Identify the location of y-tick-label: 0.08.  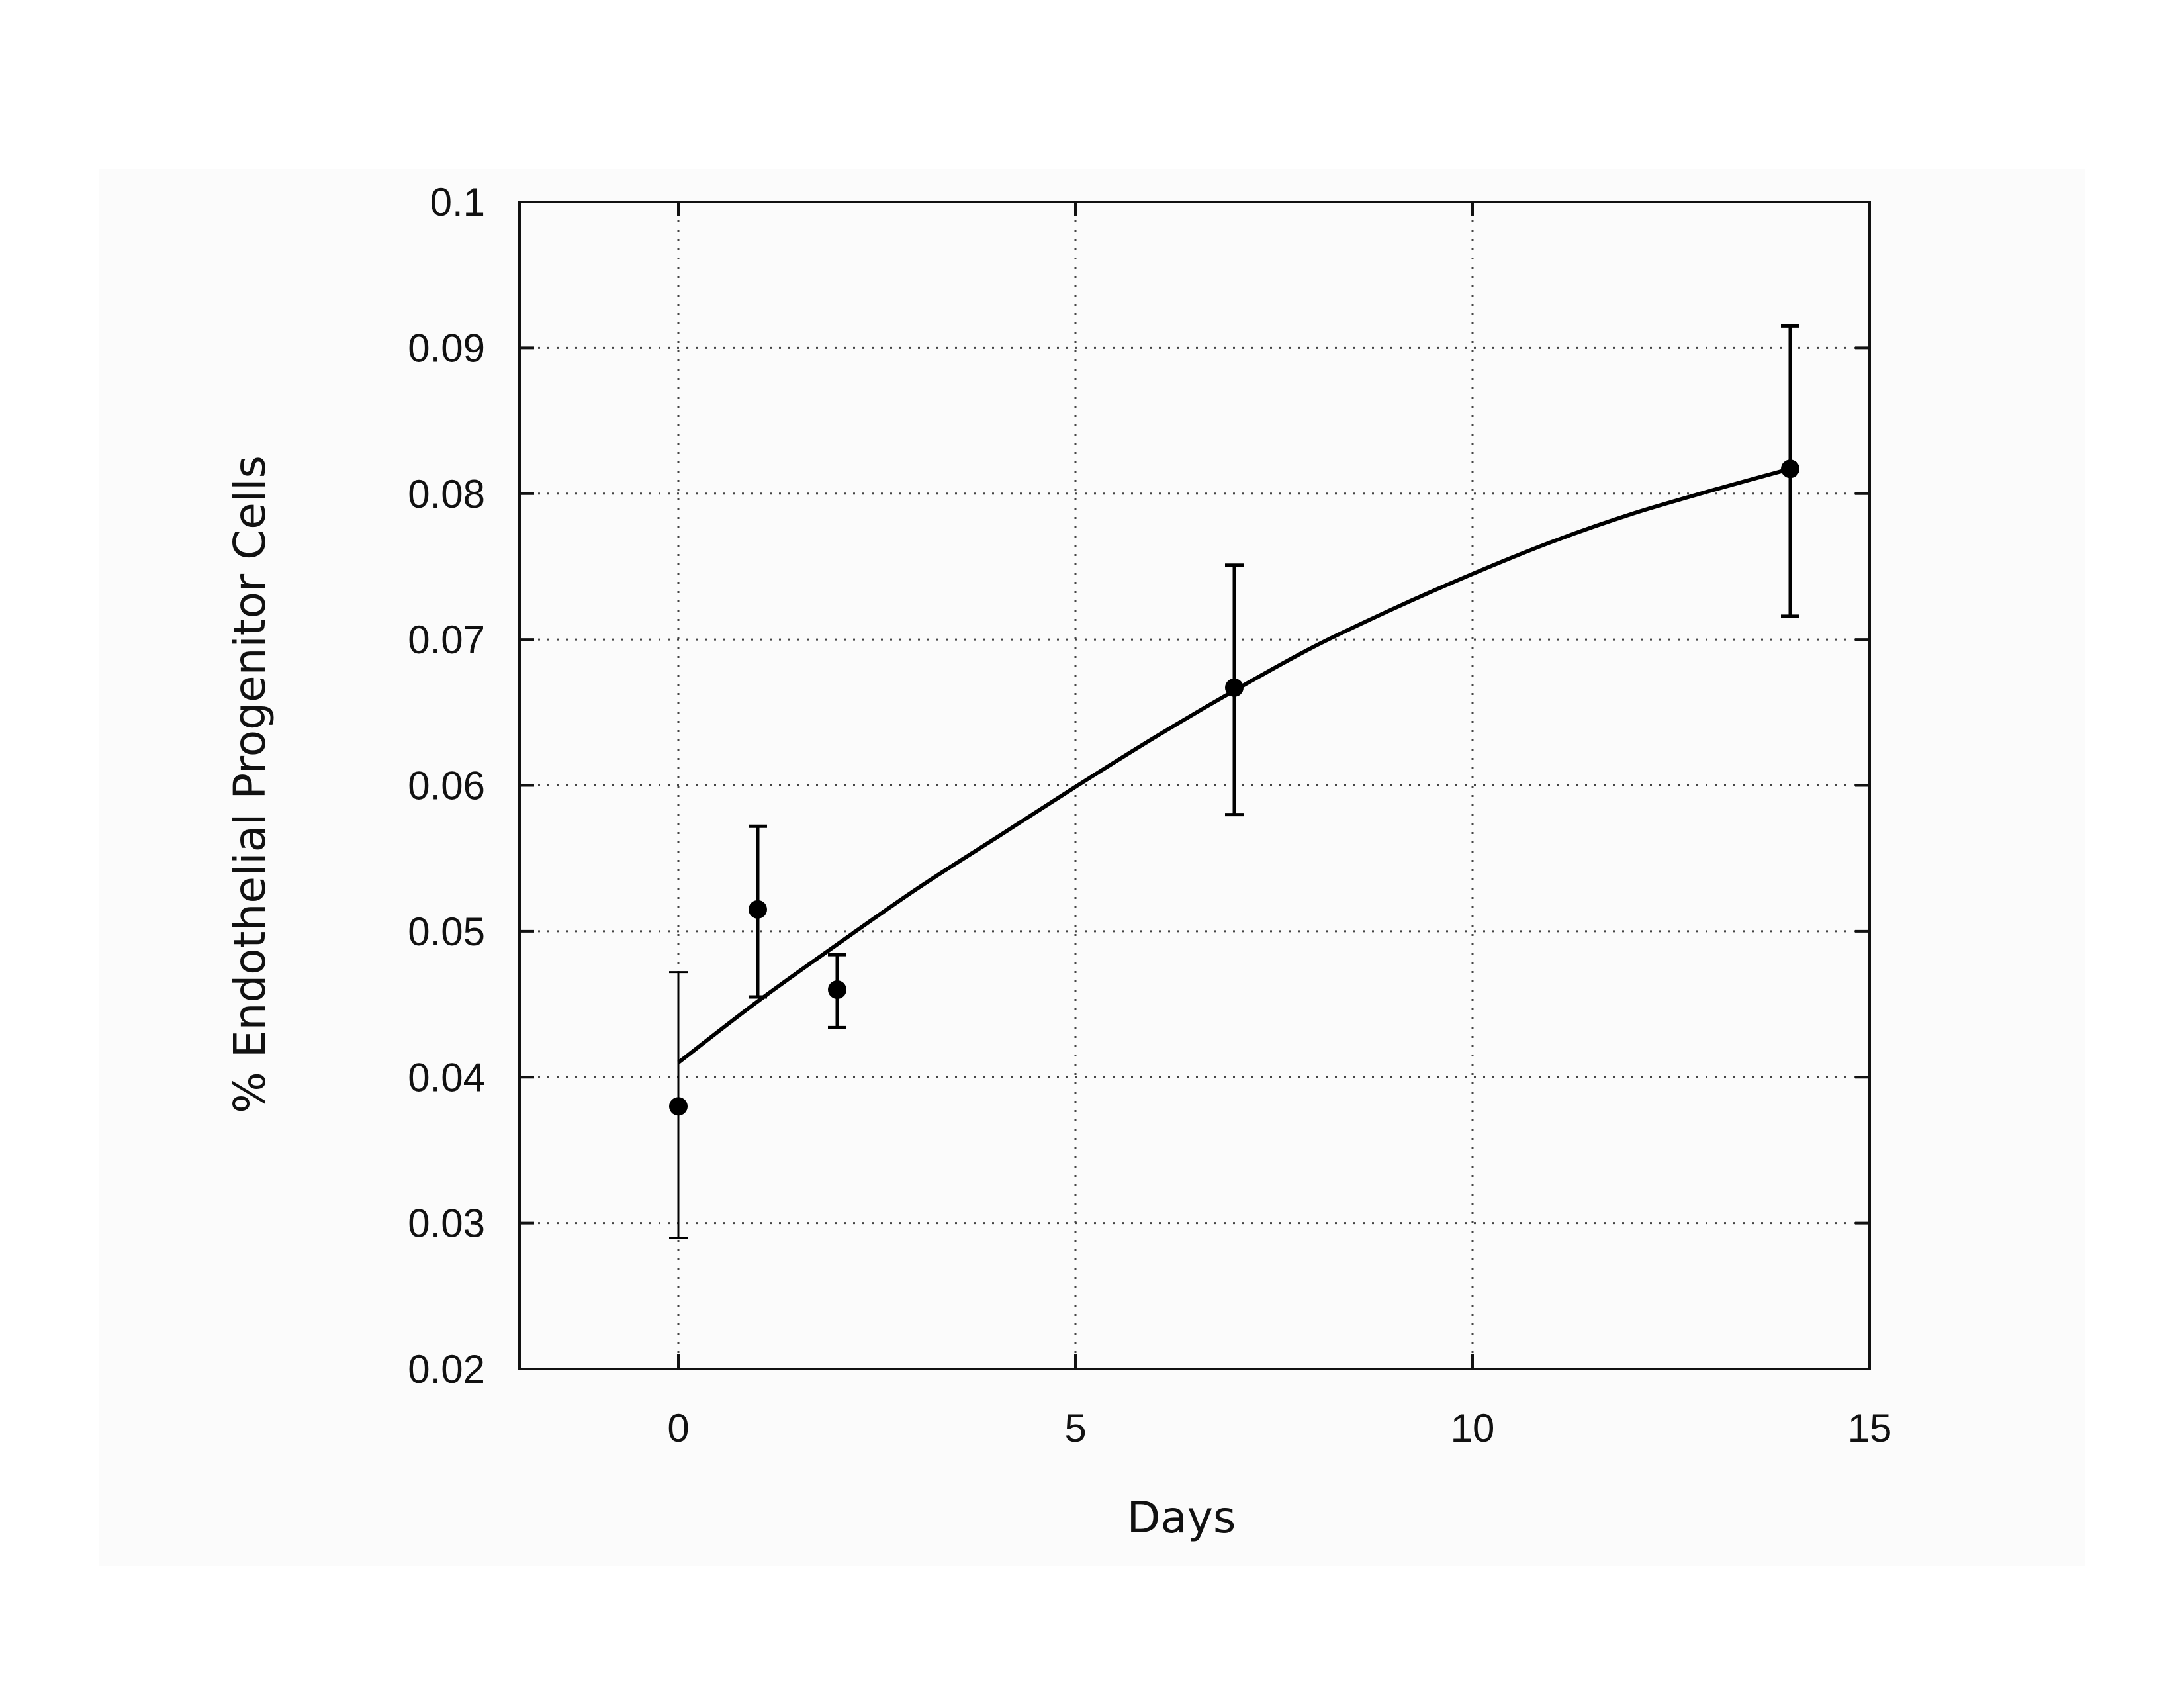
(446, 494).